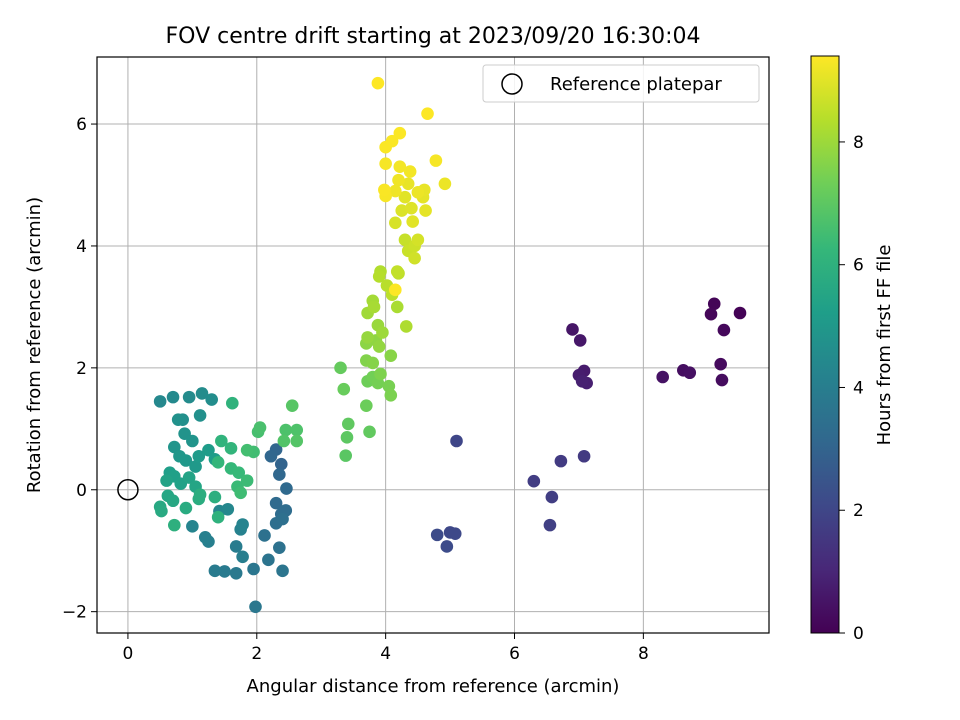  I want to click on x-axis-label: Angular distance from reference (arcmin), so click(433, 686).